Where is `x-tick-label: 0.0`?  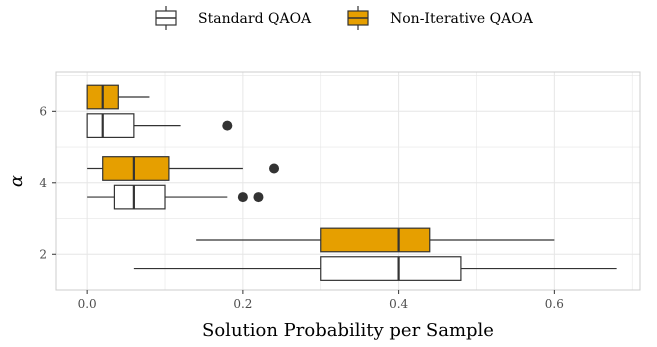 x-tick-label: 0.0 is located at coordinates (87, 304).